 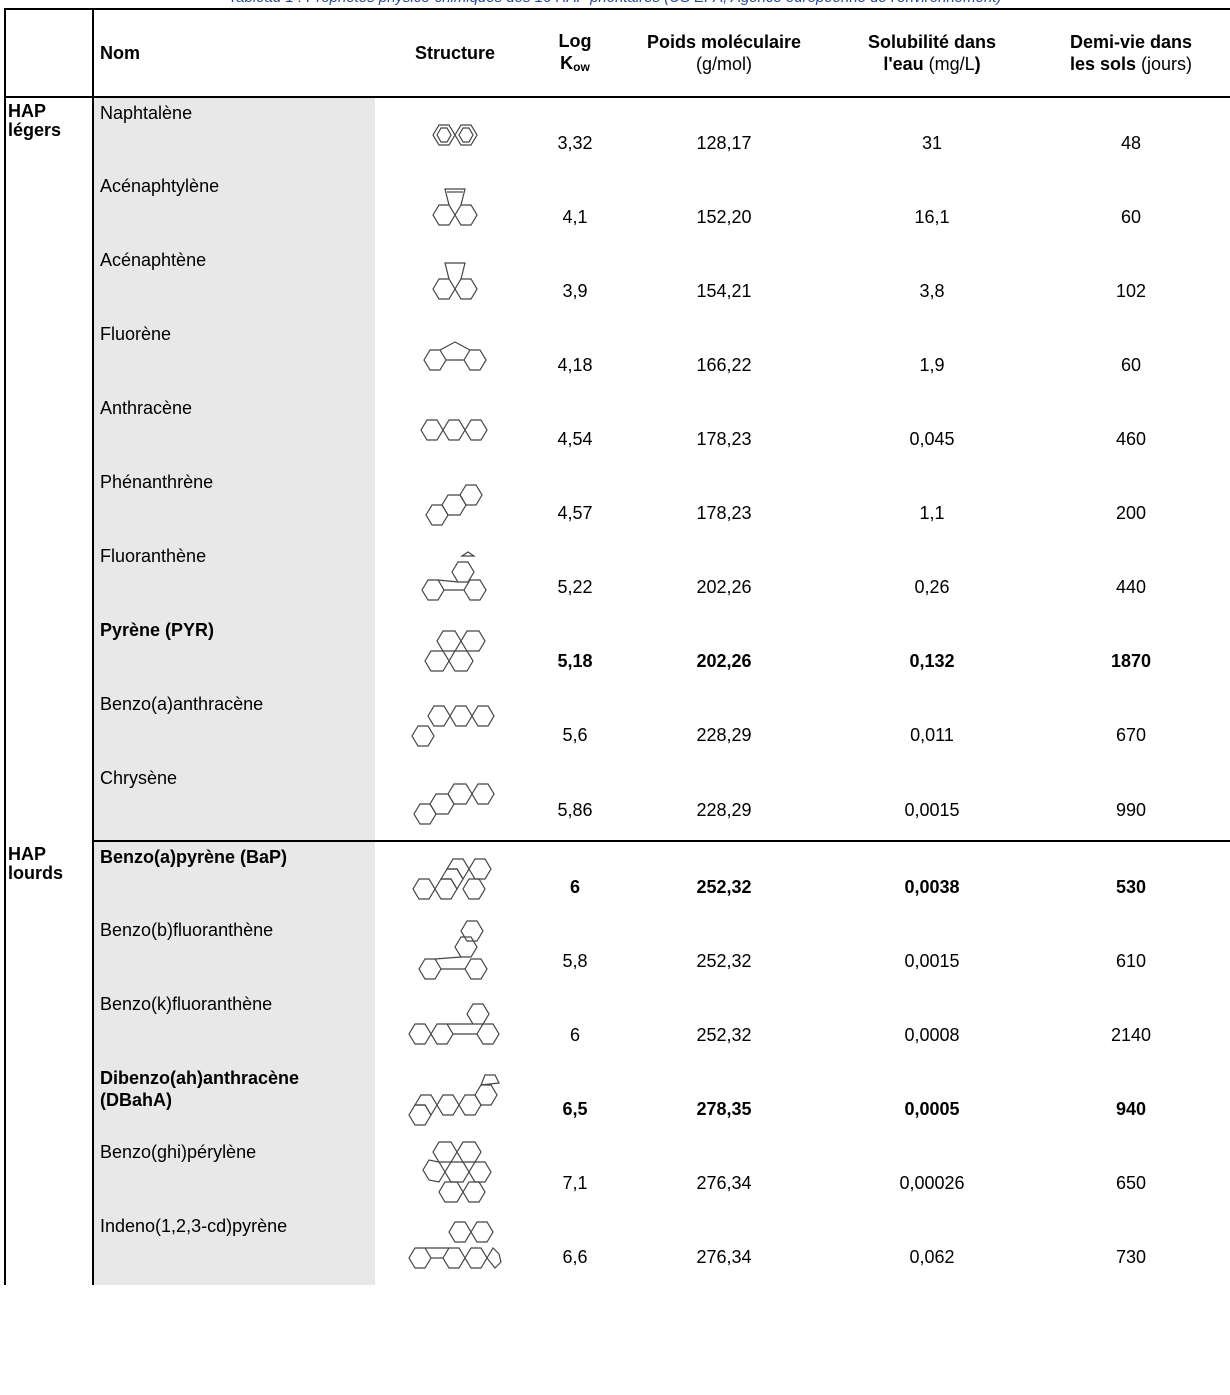 What do you see at coordinates (234, 53) in the screenshot?
I see `header-nom: Nom` at bounding box center [234, 53].